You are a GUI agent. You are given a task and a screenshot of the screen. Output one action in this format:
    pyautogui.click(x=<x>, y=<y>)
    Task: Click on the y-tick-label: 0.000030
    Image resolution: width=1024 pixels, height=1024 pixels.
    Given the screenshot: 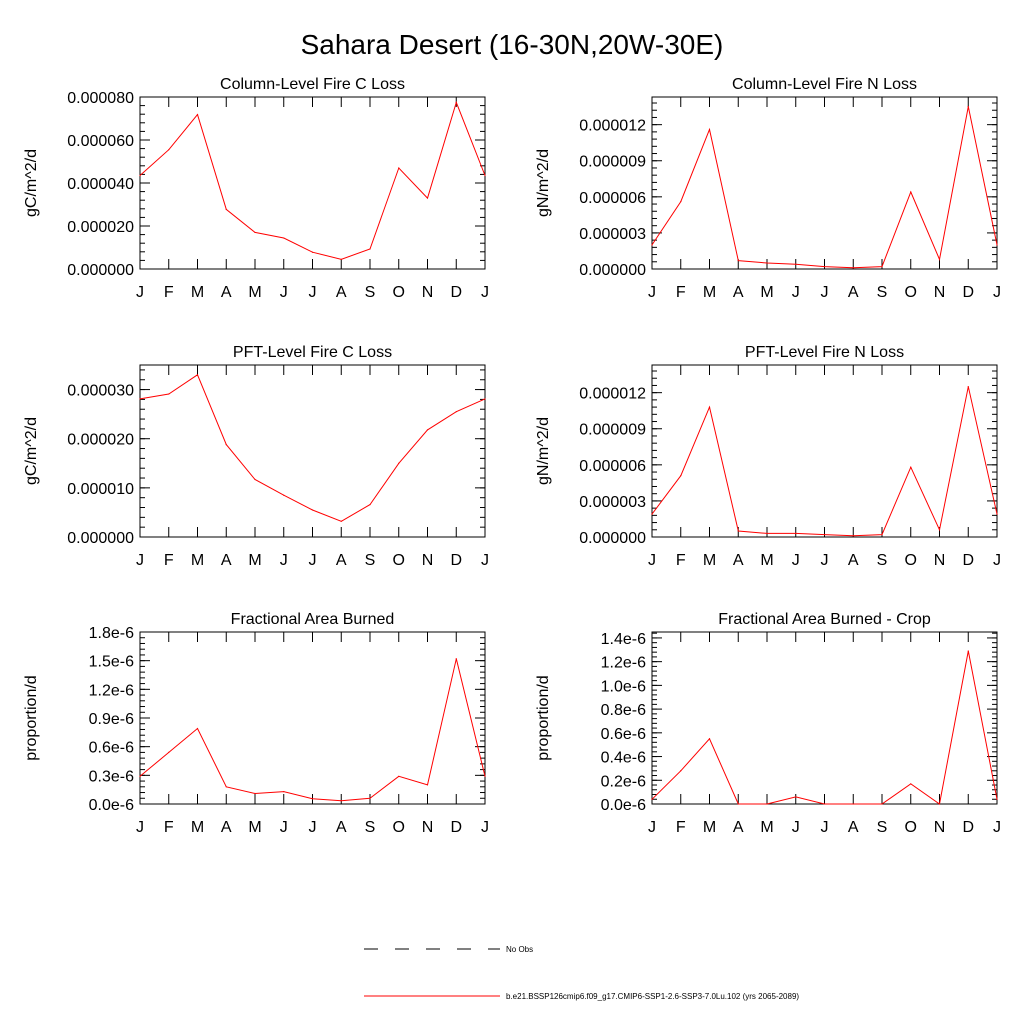 What is the action you would take?
    pyautogui.click(x=100, y=391)
    